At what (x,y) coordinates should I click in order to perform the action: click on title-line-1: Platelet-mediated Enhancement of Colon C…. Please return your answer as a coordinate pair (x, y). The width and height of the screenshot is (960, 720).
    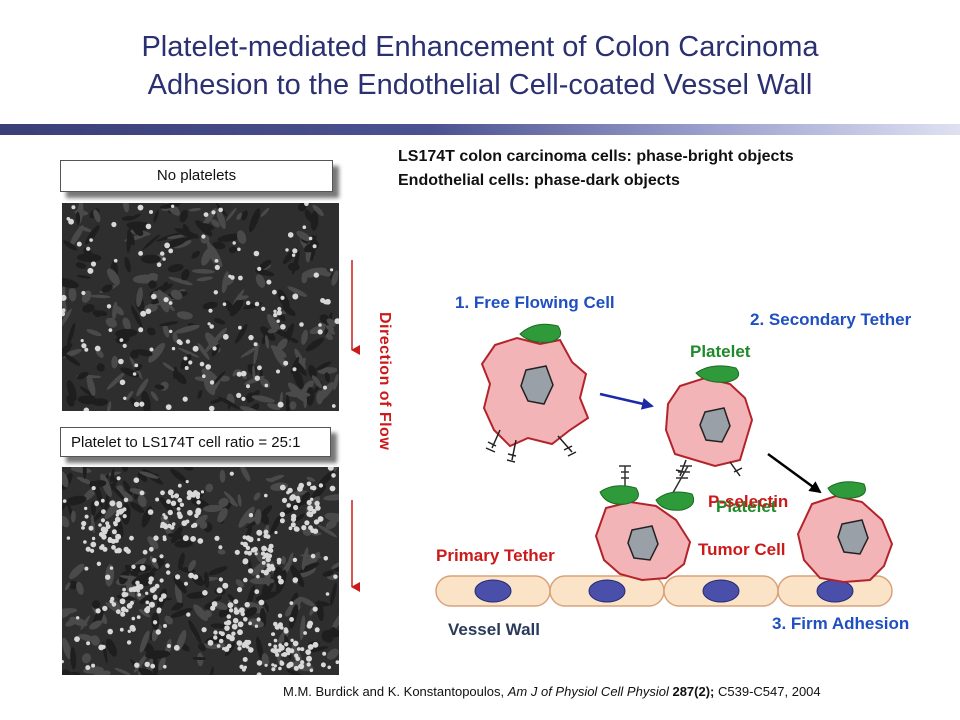
    Looking at the image, I should click on (480, 47).